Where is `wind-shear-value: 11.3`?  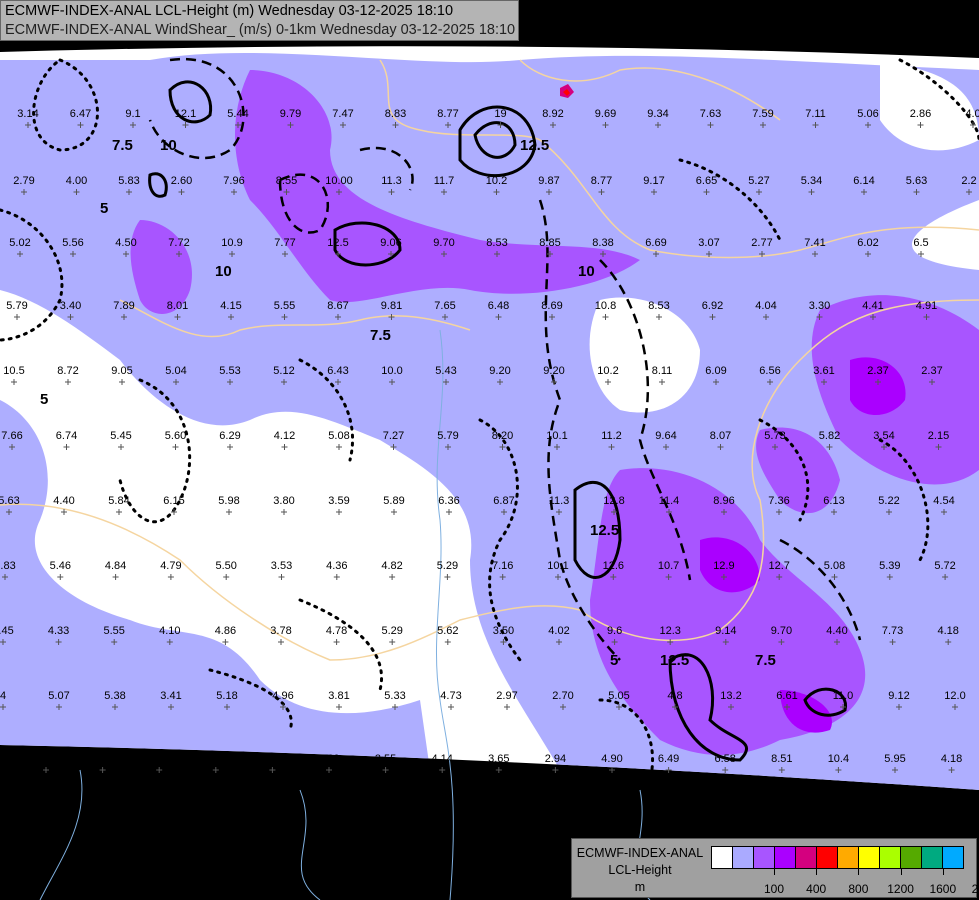 wind-shear-value: 11.3 is located at coordinates (391, 181).